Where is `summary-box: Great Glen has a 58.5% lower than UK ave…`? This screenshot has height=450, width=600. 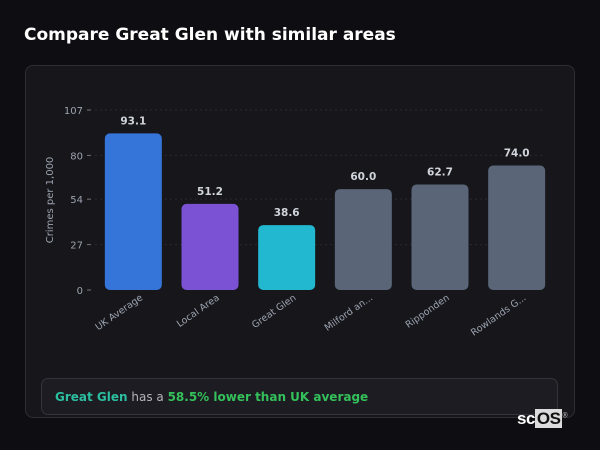
summary-box: Great Glen has a 58.5% lower than UK ave… is located at coordinates (299, 396).